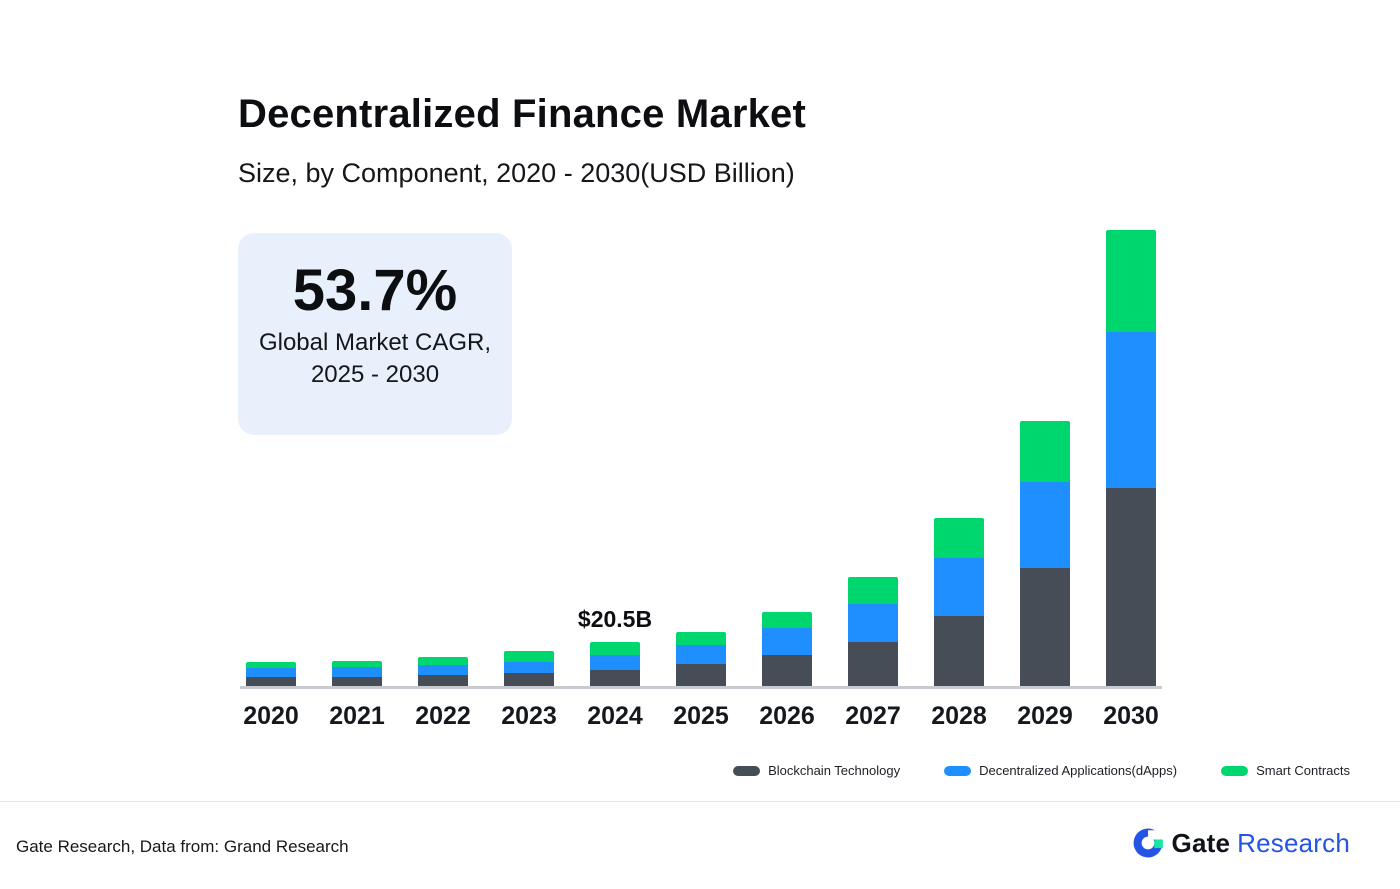 The height and width of the screenshot is (889, 1400). Describe the element at coordinates (529, 657) in the screenshot. I see `bar-segment-smart-2023` at that location.